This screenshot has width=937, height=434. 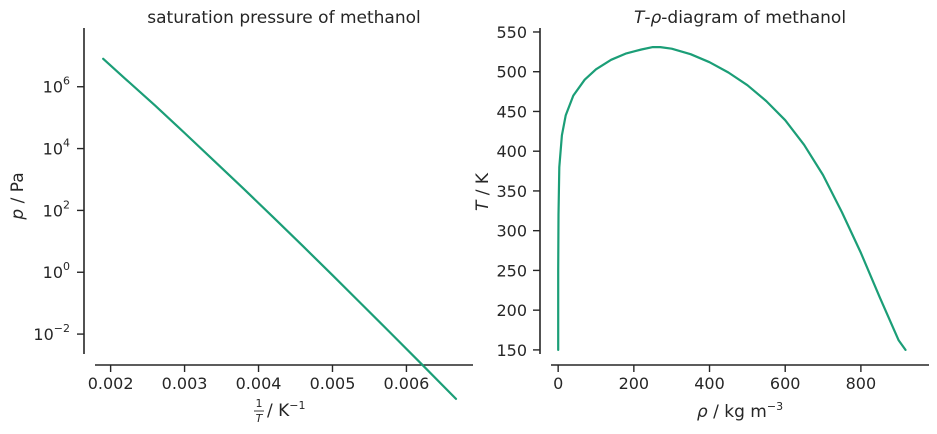 I want to click on x-tick-label: 0.002, so click(x=111, y=383).